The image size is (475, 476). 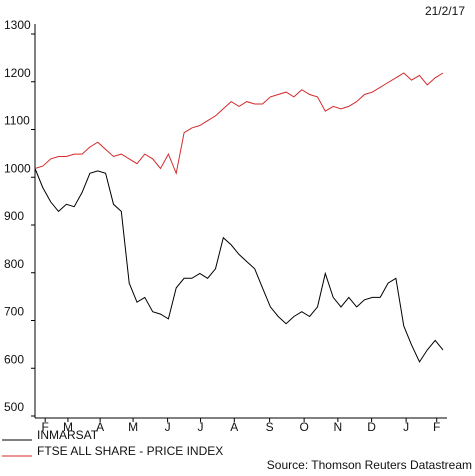 I want to click on date-label: 21/2/17, so click(x=445, y=11).